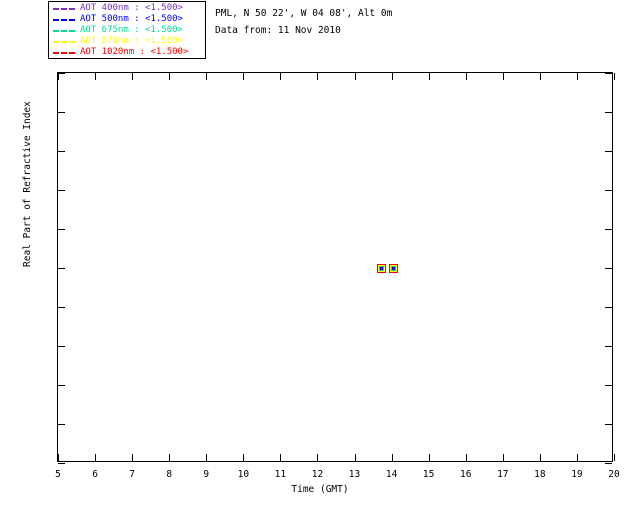 The image size is (640, 512). Describe the element at coordinates (131, 8) in the screenshot. I see `legend-item-label: AOT 400nm : <1.500>` at that location.